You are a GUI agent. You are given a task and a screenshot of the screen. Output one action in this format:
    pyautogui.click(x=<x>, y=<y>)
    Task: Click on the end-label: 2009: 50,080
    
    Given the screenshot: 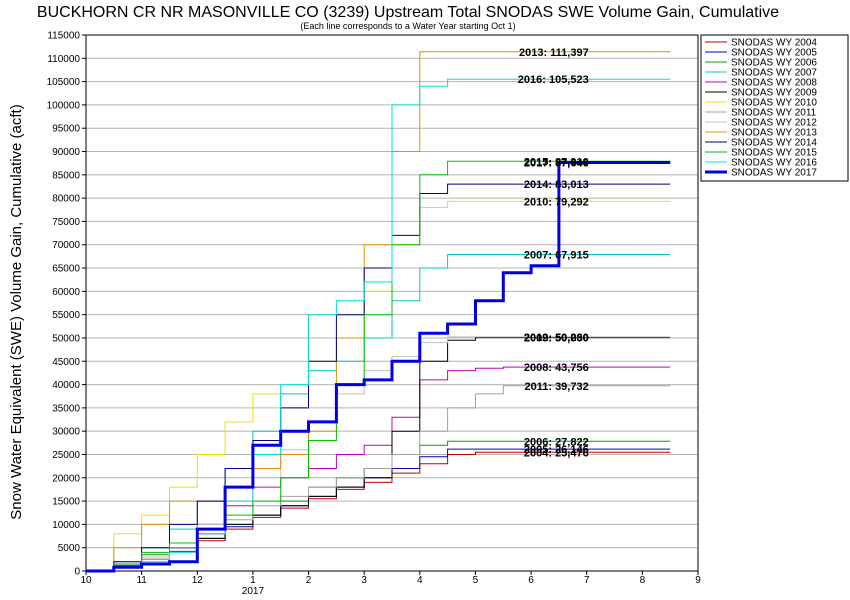 What is the action you would take?
    pyautogui.click(x=556, y=339)
    